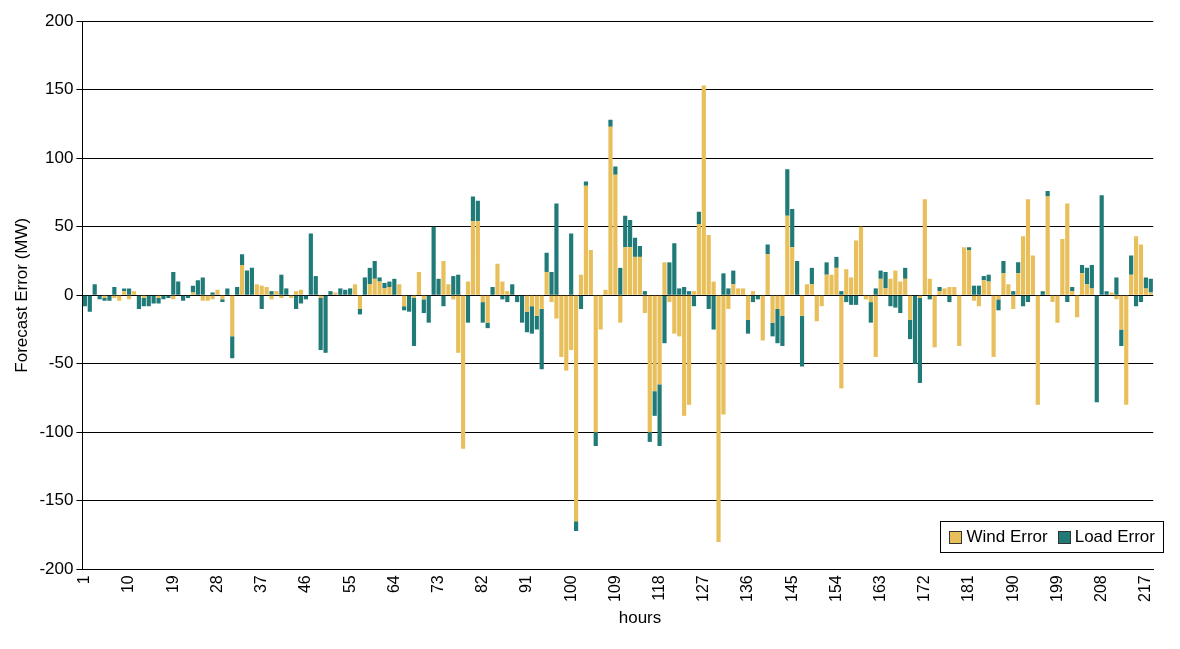  I want to click on x-tick-label: 163, so click(880, 589).